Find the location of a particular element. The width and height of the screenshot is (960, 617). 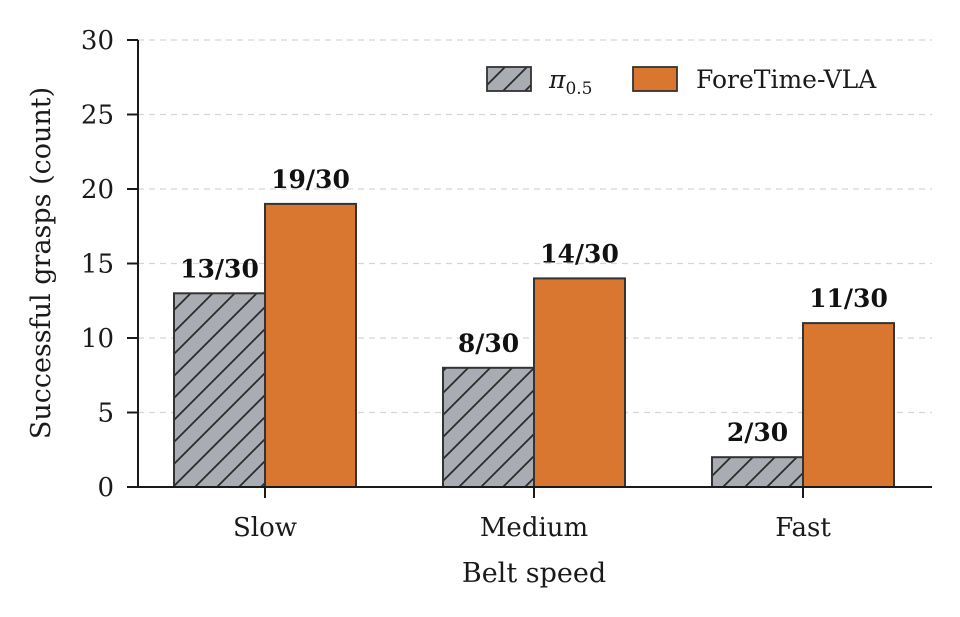

y-tick-label: 15 is located at coordinates (97, 265).